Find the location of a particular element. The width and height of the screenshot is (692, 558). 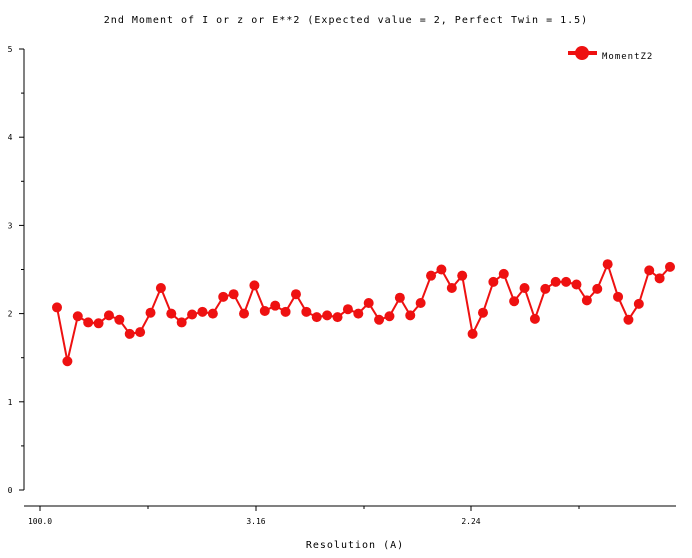

y-axis-ticks: 0 1 2 3 4 5 is located at coordinates (16, 270).